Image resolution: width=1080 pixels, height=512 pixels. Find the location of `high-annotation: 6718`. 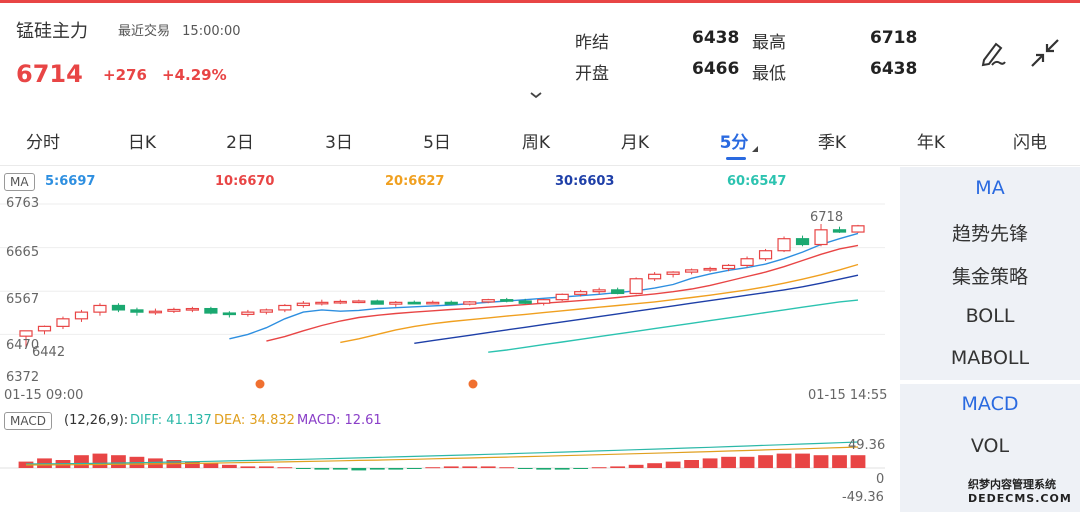

high-annotation: 6718 is located at coordinates (827, 217).